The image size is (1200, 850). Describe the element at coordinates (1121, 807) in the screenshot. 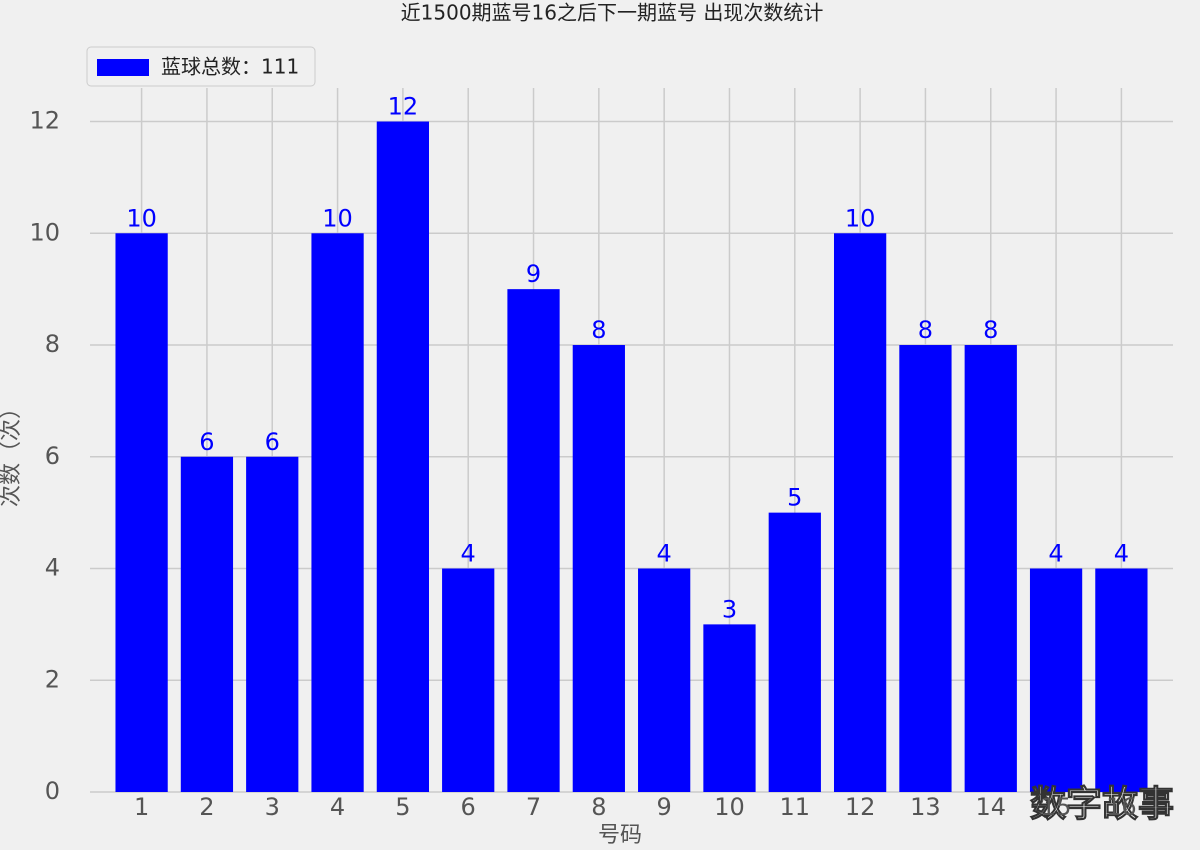

I see `x-tick-label: 16` at that location.